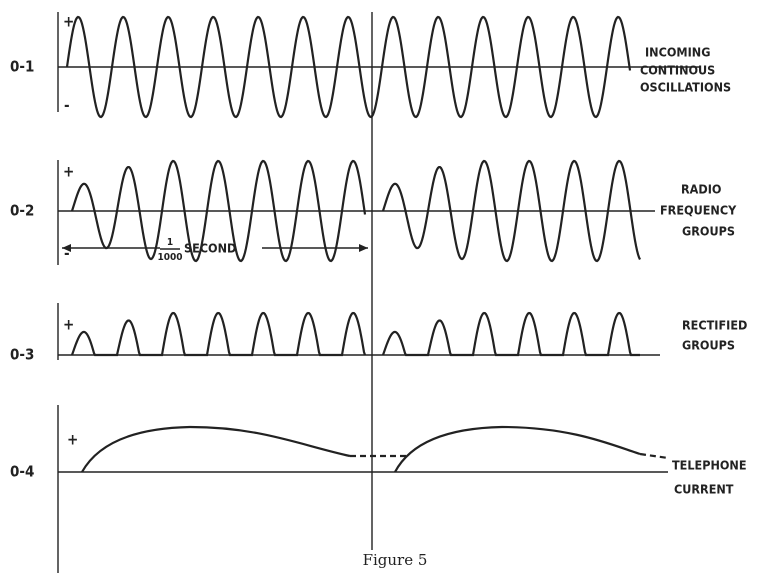  I want to click on caption: OSCILLATIONS, so click(685, 87).